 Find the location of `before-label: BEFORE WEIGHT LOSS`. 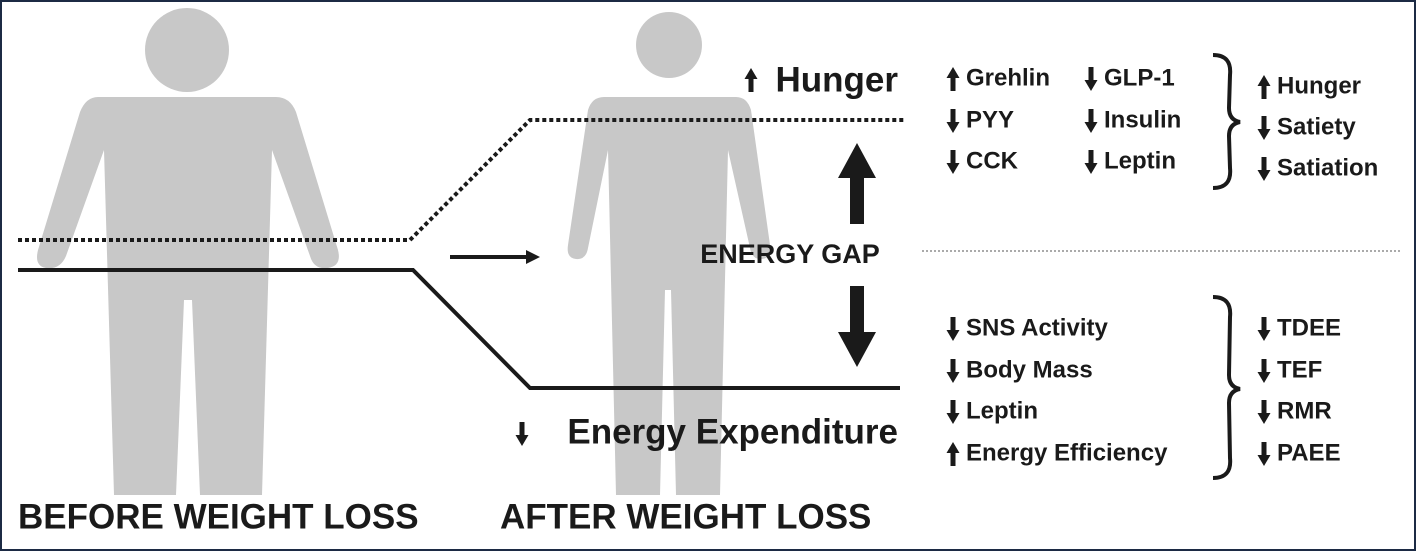

before-label: BEFORE WEIGHT LOSS is located at coordinates (218, 516).